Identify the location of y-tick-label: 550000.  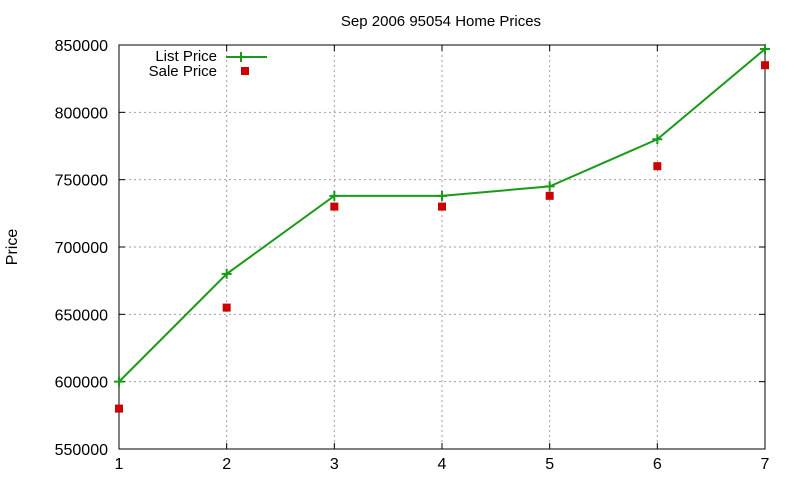
(81, 450).